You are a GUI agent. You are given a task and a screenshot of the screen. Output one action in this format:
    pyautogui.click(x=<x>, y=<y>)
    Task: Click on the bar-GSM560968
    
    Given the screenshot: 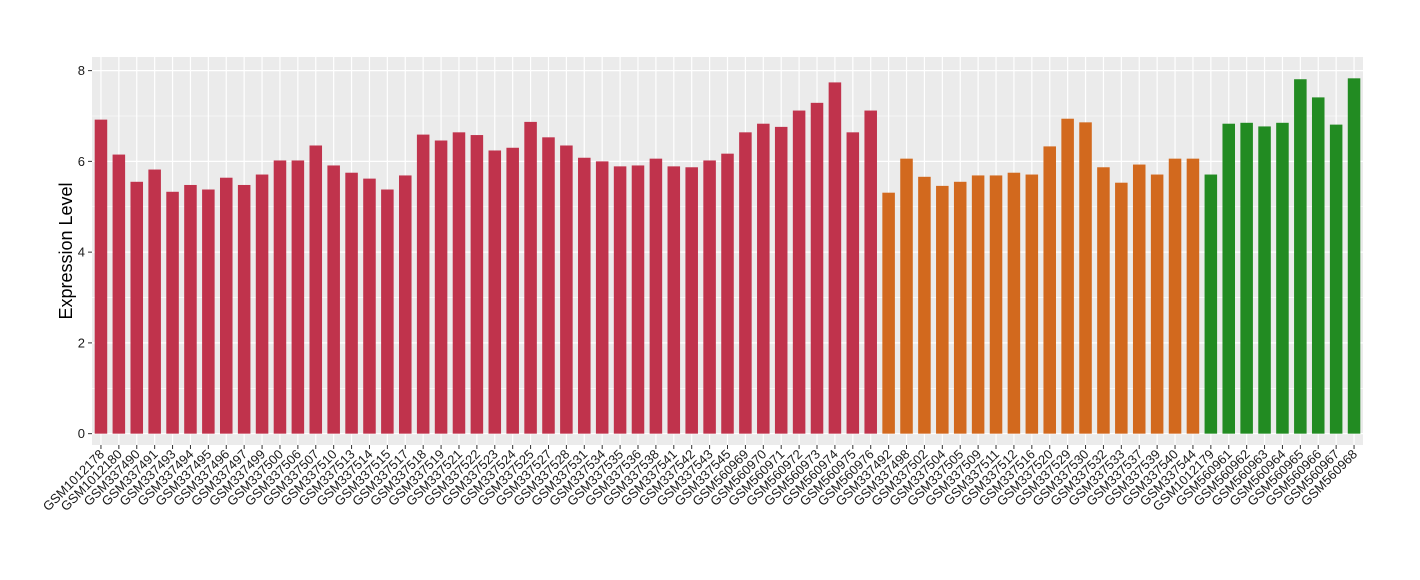 What is the action you would take?
    pyautogui.click(x=1354, y=256)
    